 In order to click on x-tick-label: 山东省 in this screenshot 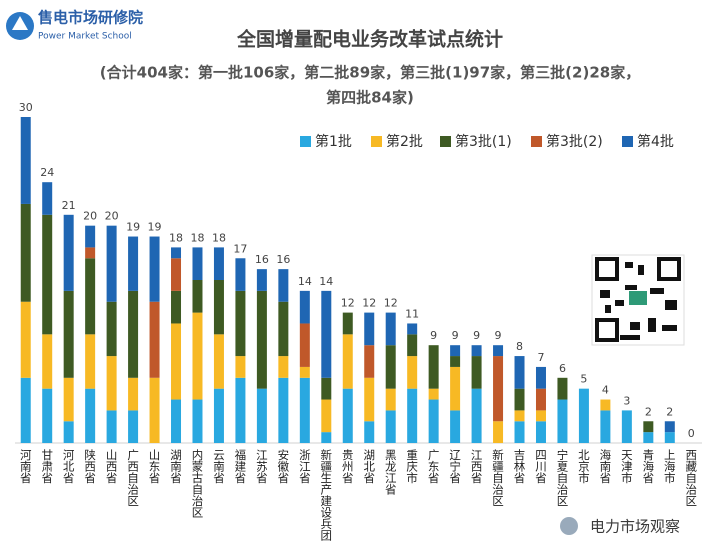, I will do `click(155, 466)`.